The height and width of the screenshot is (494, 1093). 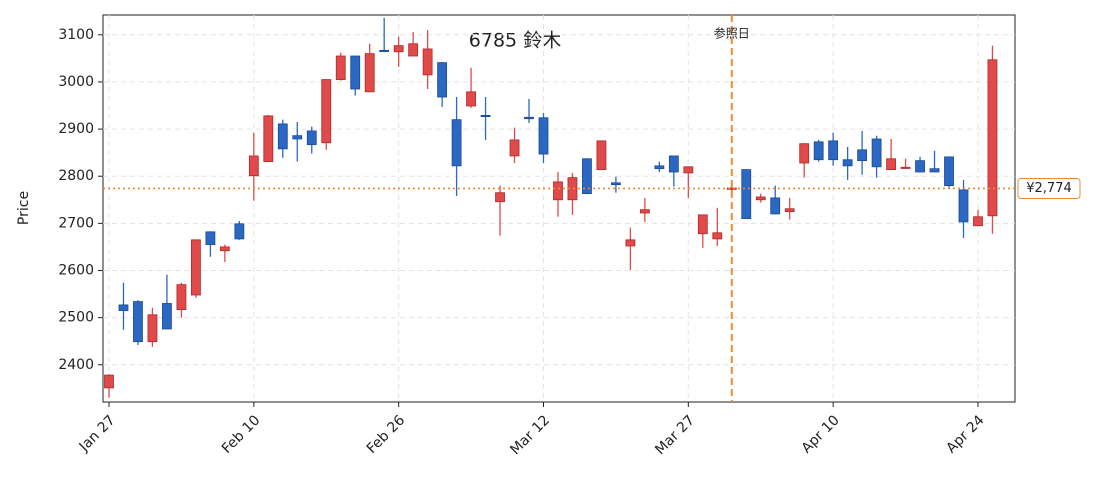 What do you see at coordinates (732, 33) in the screenshot?
I see `reference-vline-label: 参照日` at bounding box center [732, 33].